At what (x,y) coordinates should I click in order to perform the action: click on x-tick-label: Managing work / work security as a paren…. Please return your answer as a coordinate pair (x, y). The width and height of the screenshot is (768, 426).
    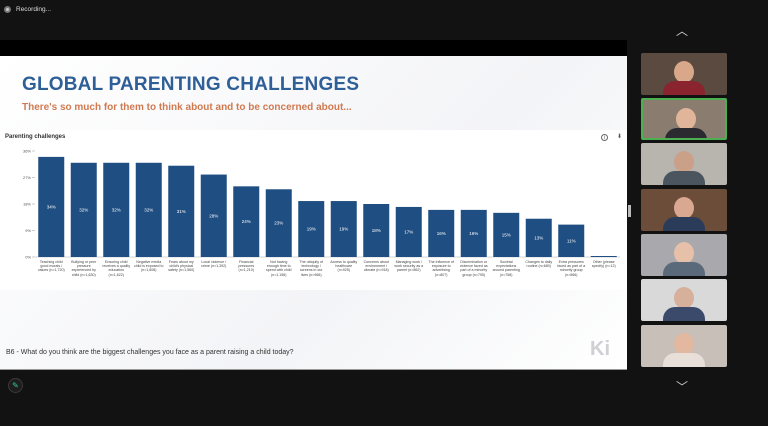
    Looking at the image, I should click on (409, 266).